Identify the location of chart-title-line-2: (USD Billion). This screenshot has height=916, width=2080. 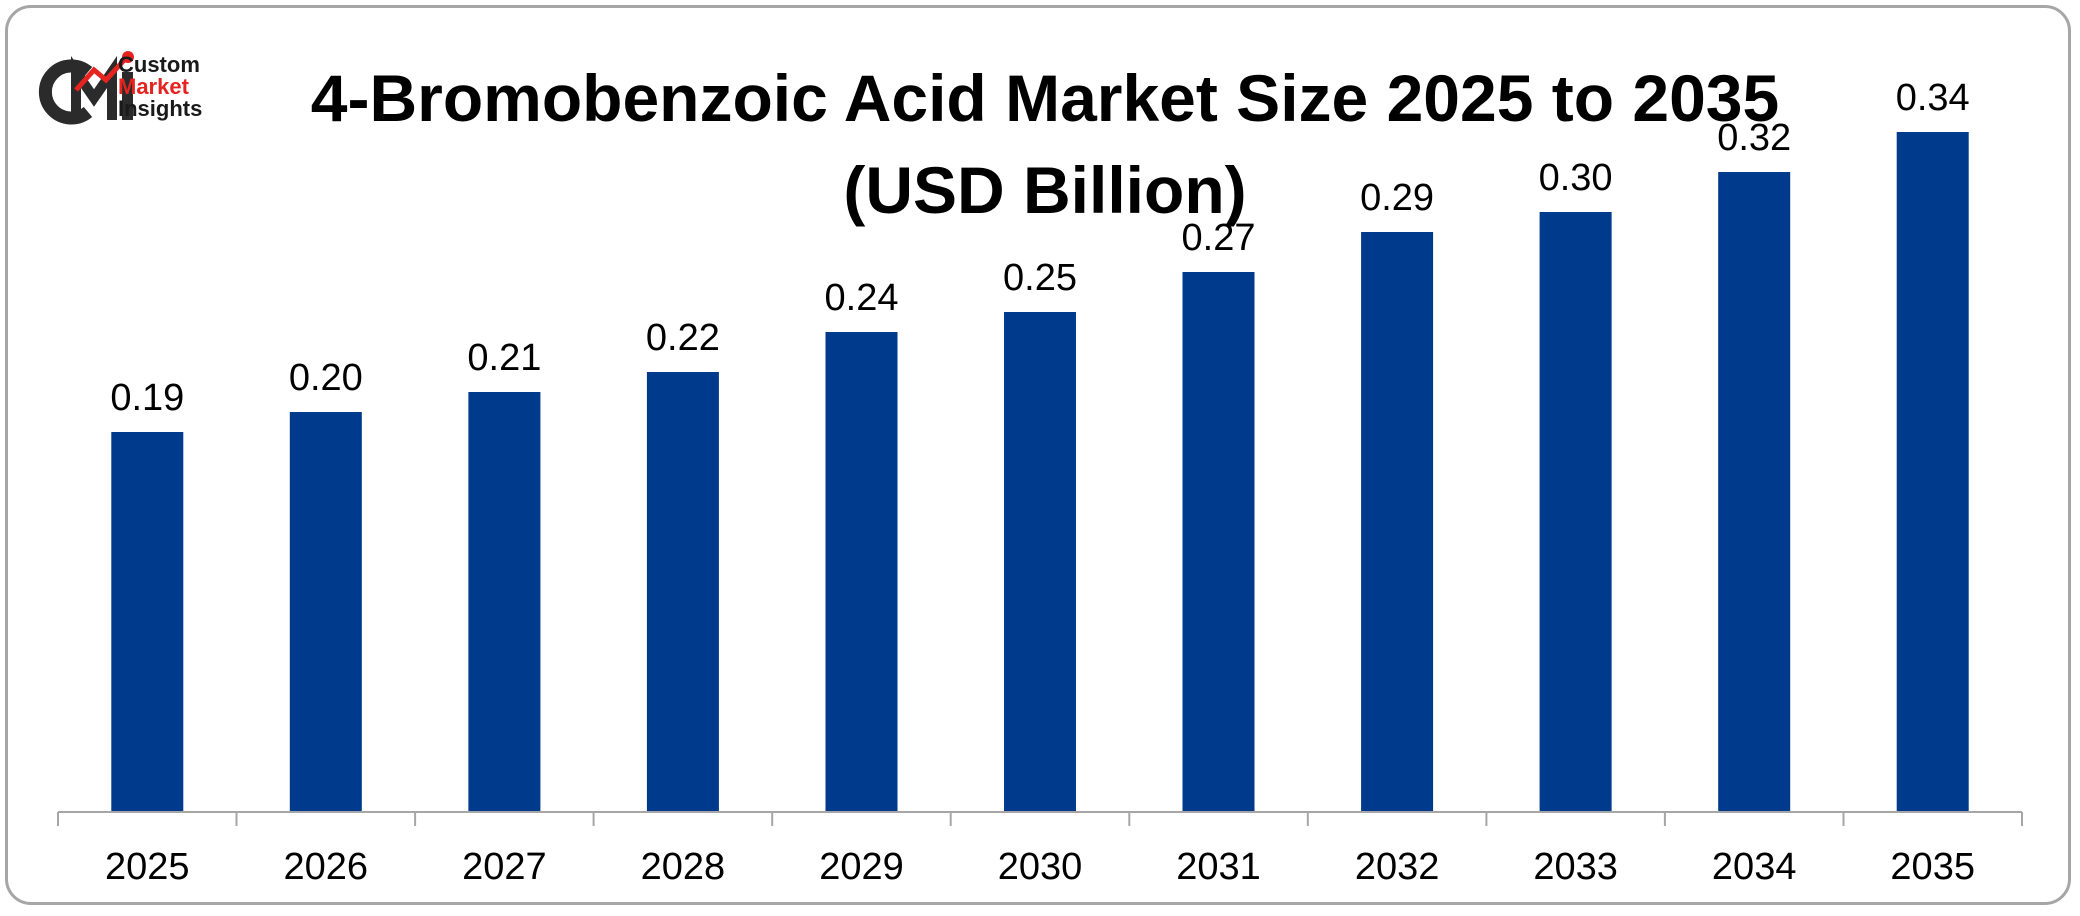
(1045, 190).